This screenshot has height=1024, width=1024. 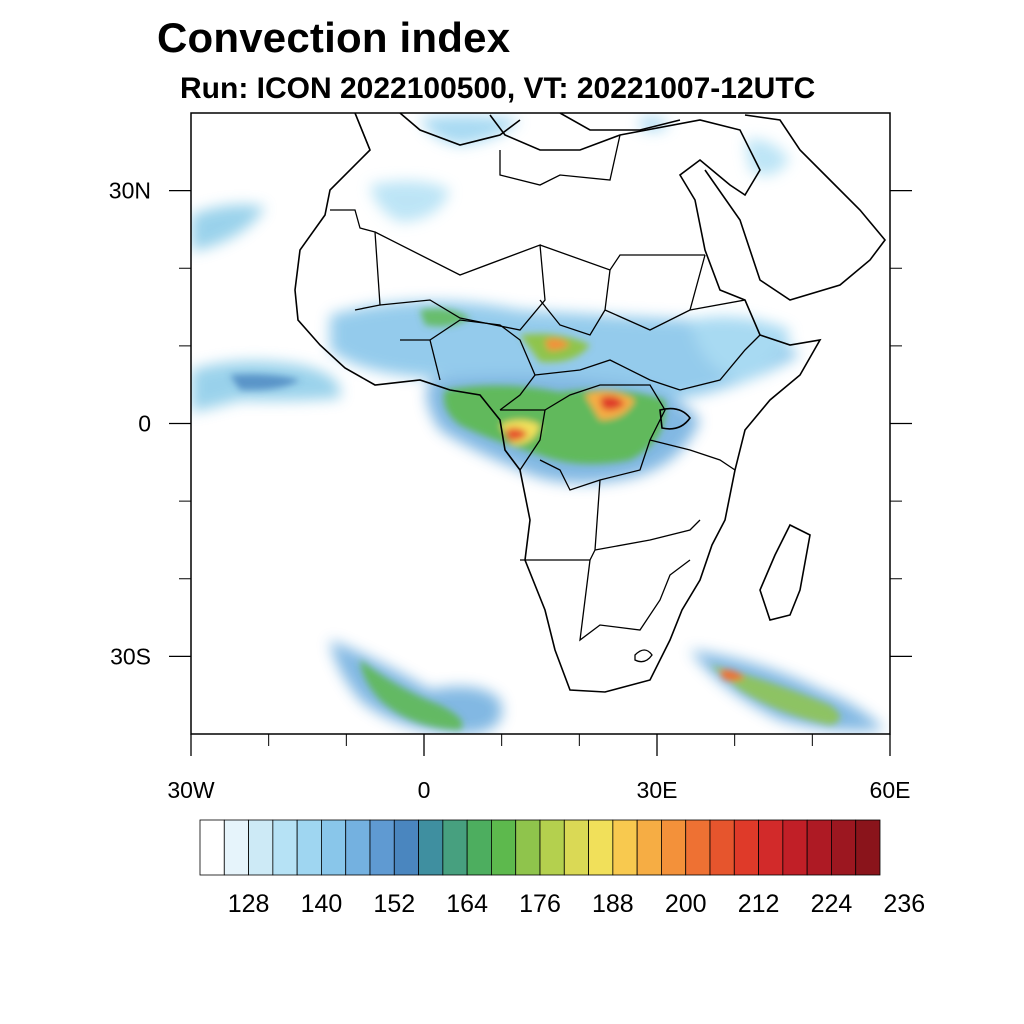 I want to click on colorbar-label: 152, so click(x=394, y=904).